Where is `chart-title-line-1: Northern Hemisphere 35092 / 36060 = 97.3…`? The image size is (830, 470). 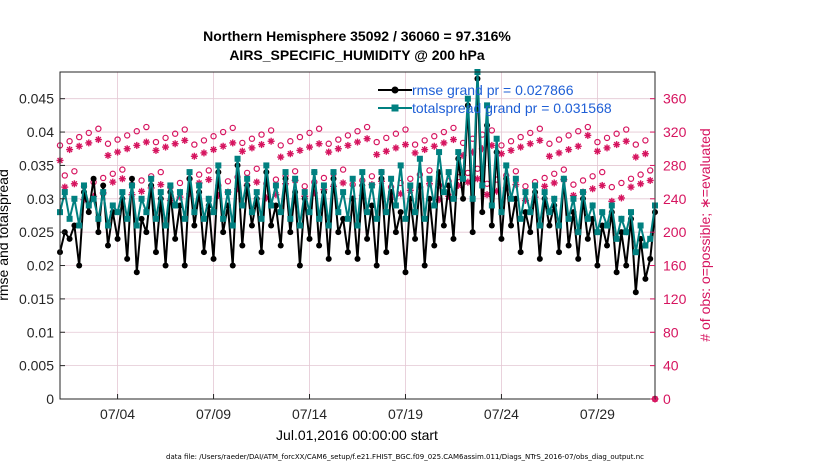
chart-title-line-1: Northern Hemisphere 35092 / 36060 = 97.3… is located at coordinates (357, 36).